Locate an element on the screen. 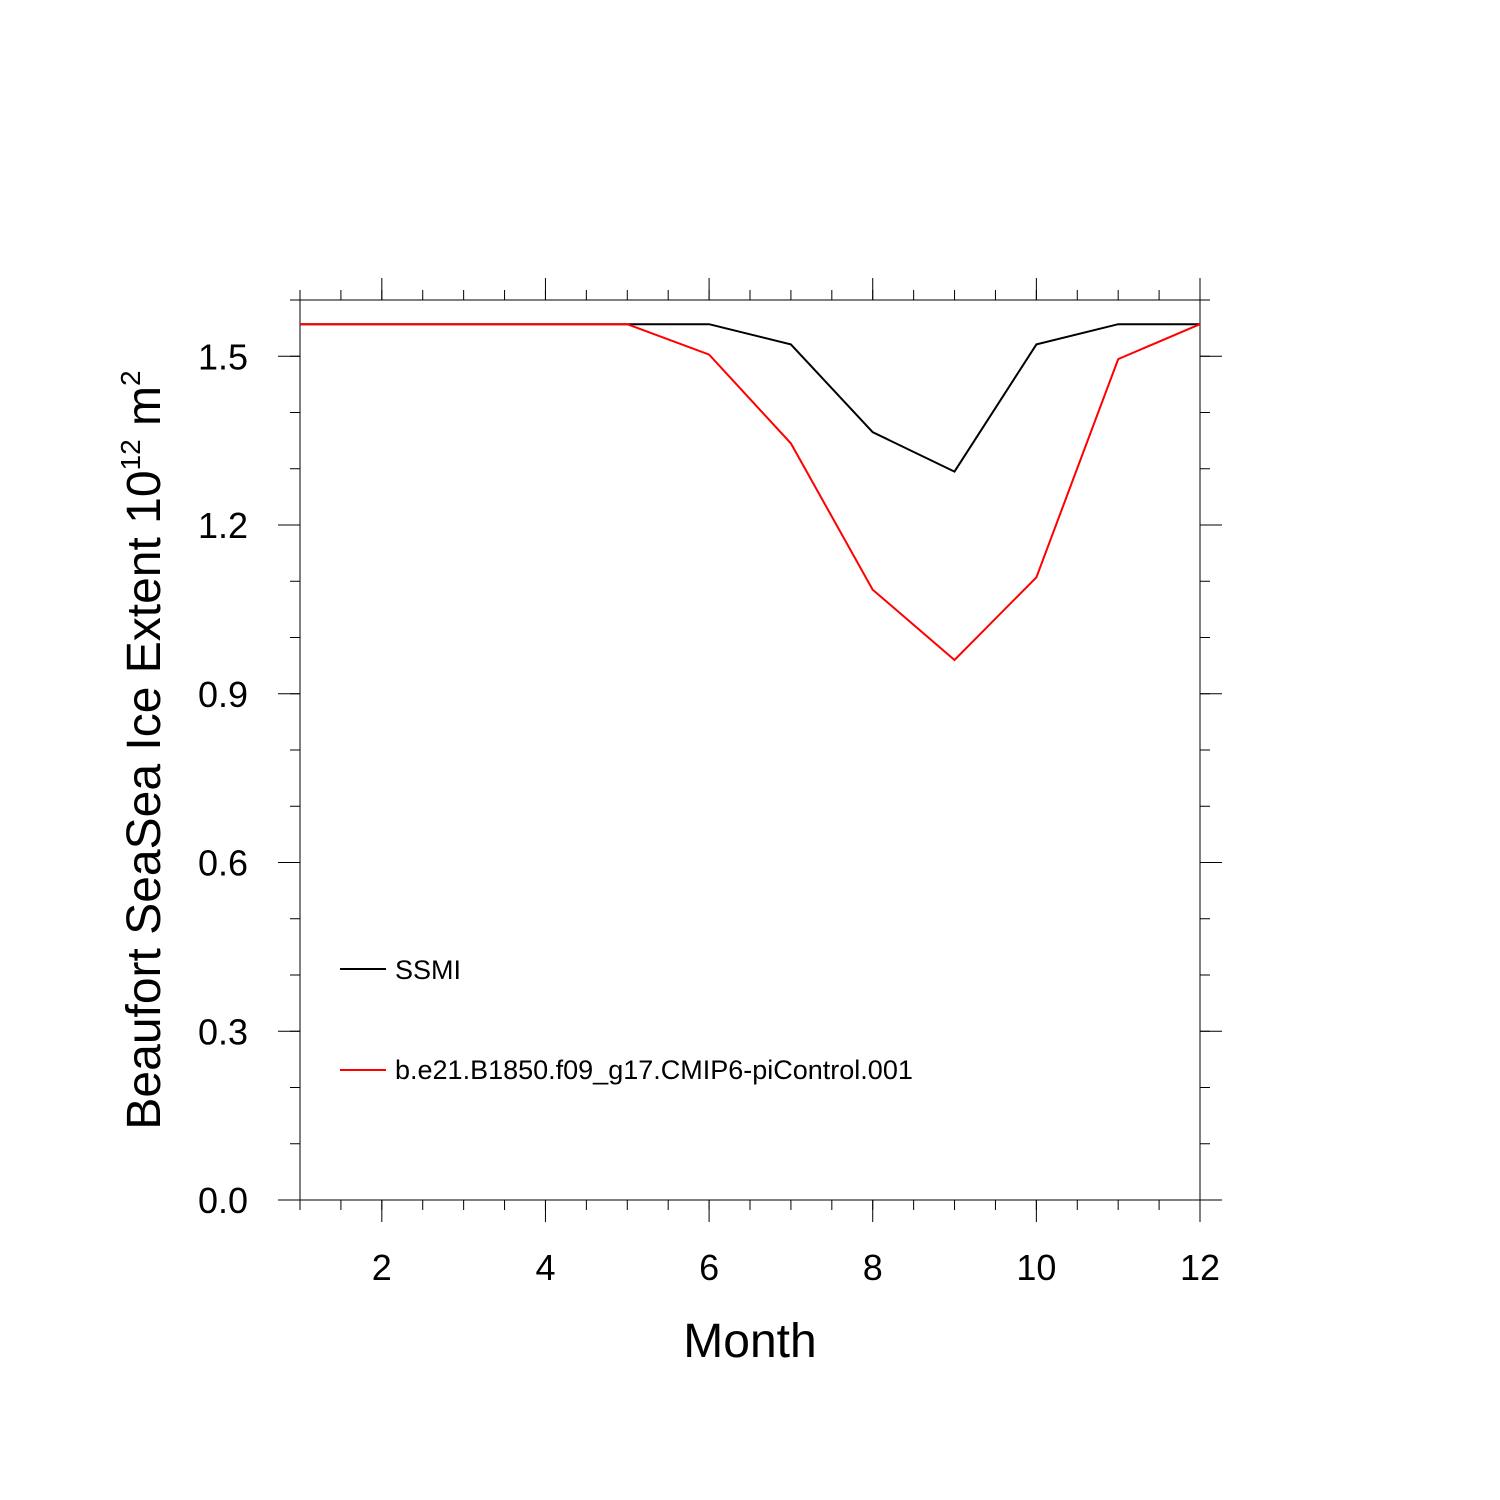  y-tick-label: 1.2 is located at coordinates (223, 525).